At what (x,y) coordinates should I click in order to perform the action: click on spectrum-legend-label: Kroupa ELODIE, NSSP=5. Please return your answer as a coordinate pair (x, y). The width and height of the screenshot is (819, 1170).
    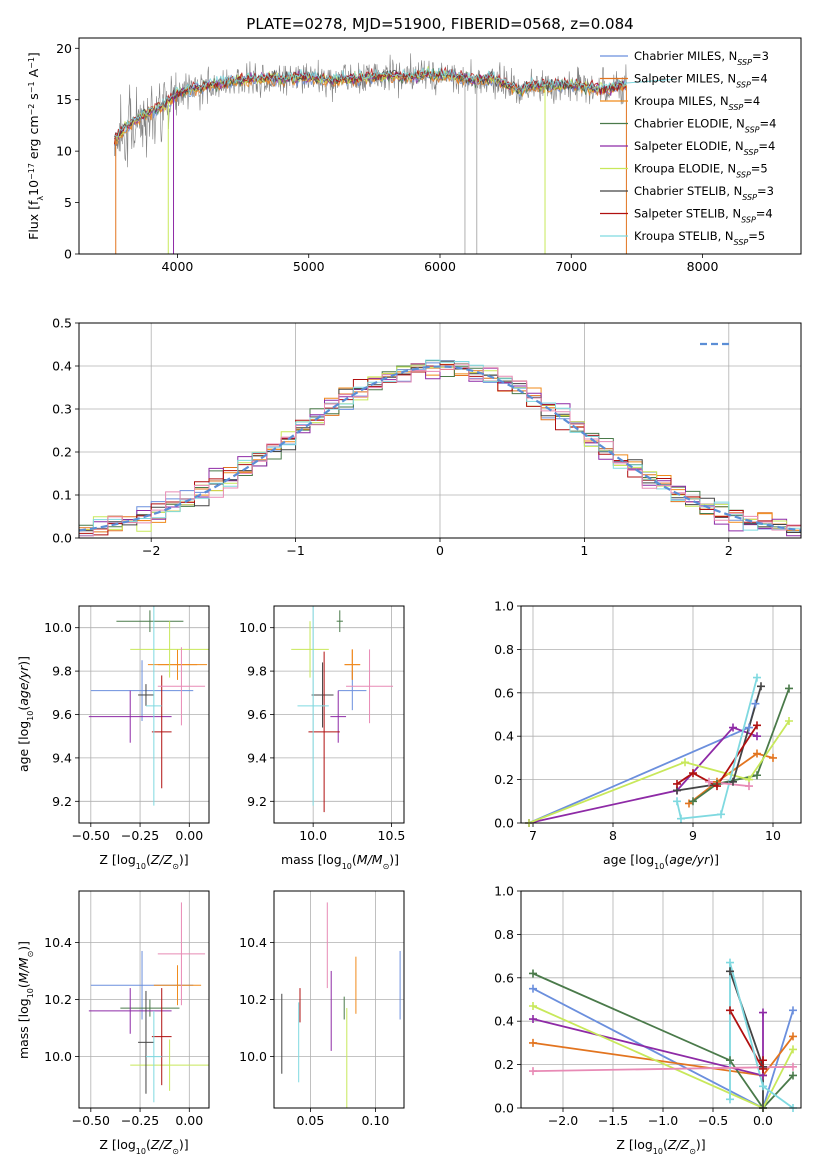
    Looking at the image, I should click on (701, 171).